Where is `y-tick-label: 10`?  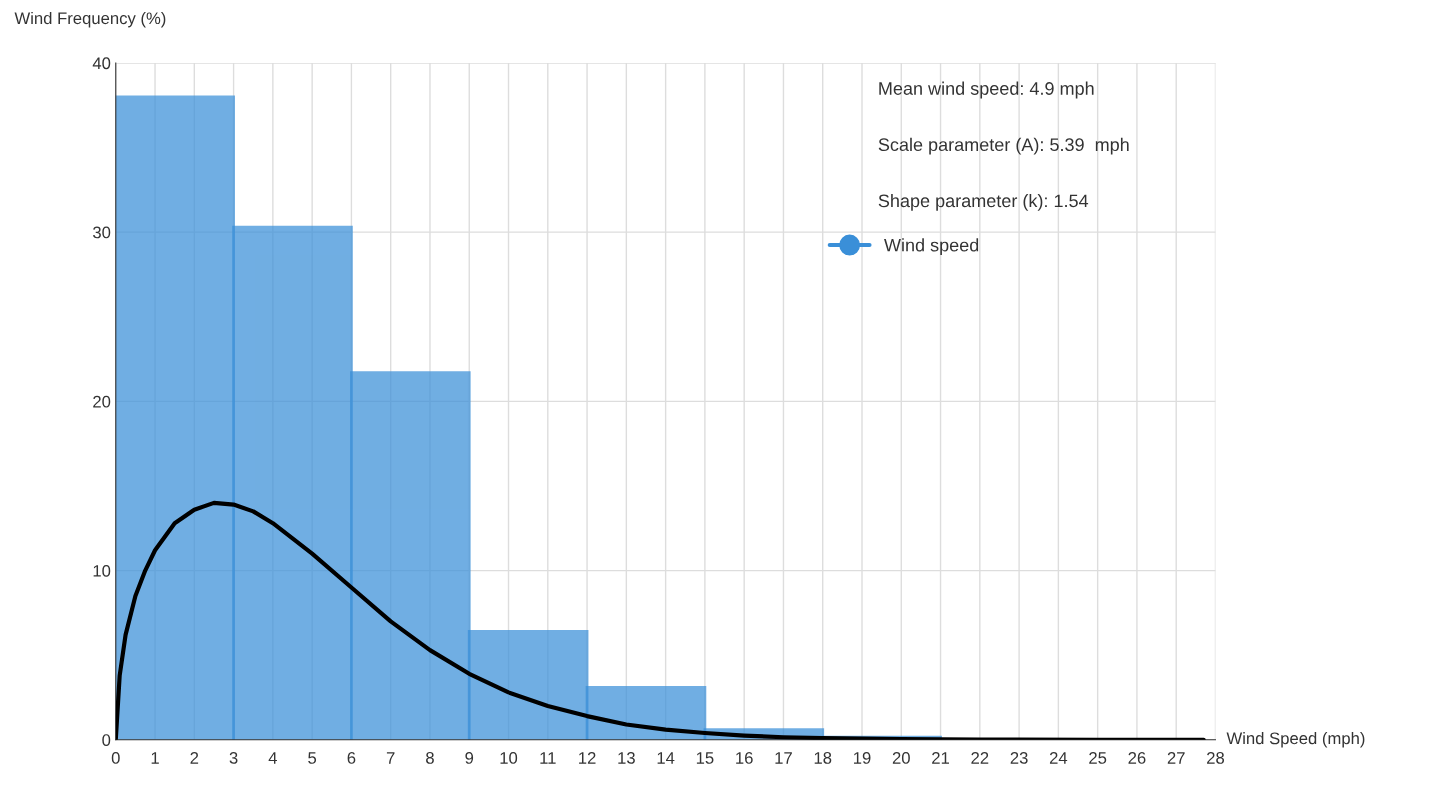
y-tick-label: 10 is located at coordinates (102, 570).